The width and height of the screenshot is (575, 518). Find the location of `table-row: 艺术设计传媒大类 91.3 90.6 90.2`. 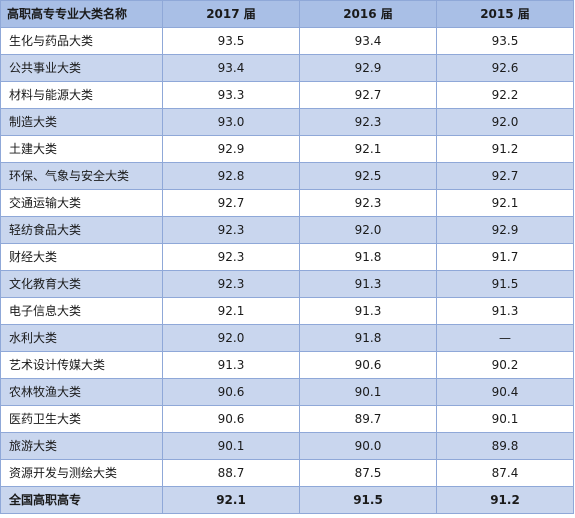

table-row: 艺术设计传媒大类 91.3 90.6 90.2 is located at coordinates (287, 365).